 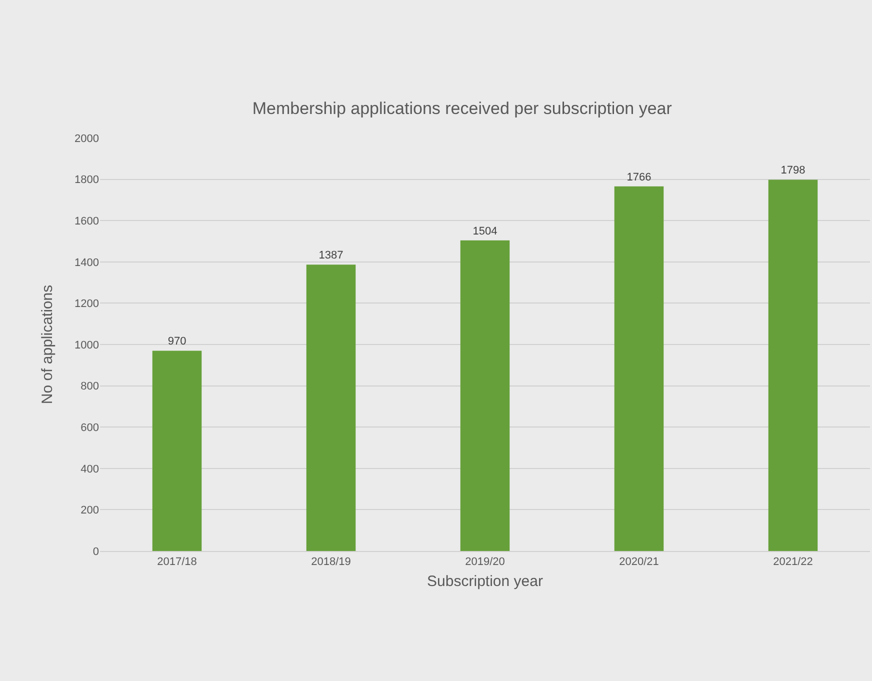 I want to click on x-tick-label: 2017/18, so click(x=177, y=562).